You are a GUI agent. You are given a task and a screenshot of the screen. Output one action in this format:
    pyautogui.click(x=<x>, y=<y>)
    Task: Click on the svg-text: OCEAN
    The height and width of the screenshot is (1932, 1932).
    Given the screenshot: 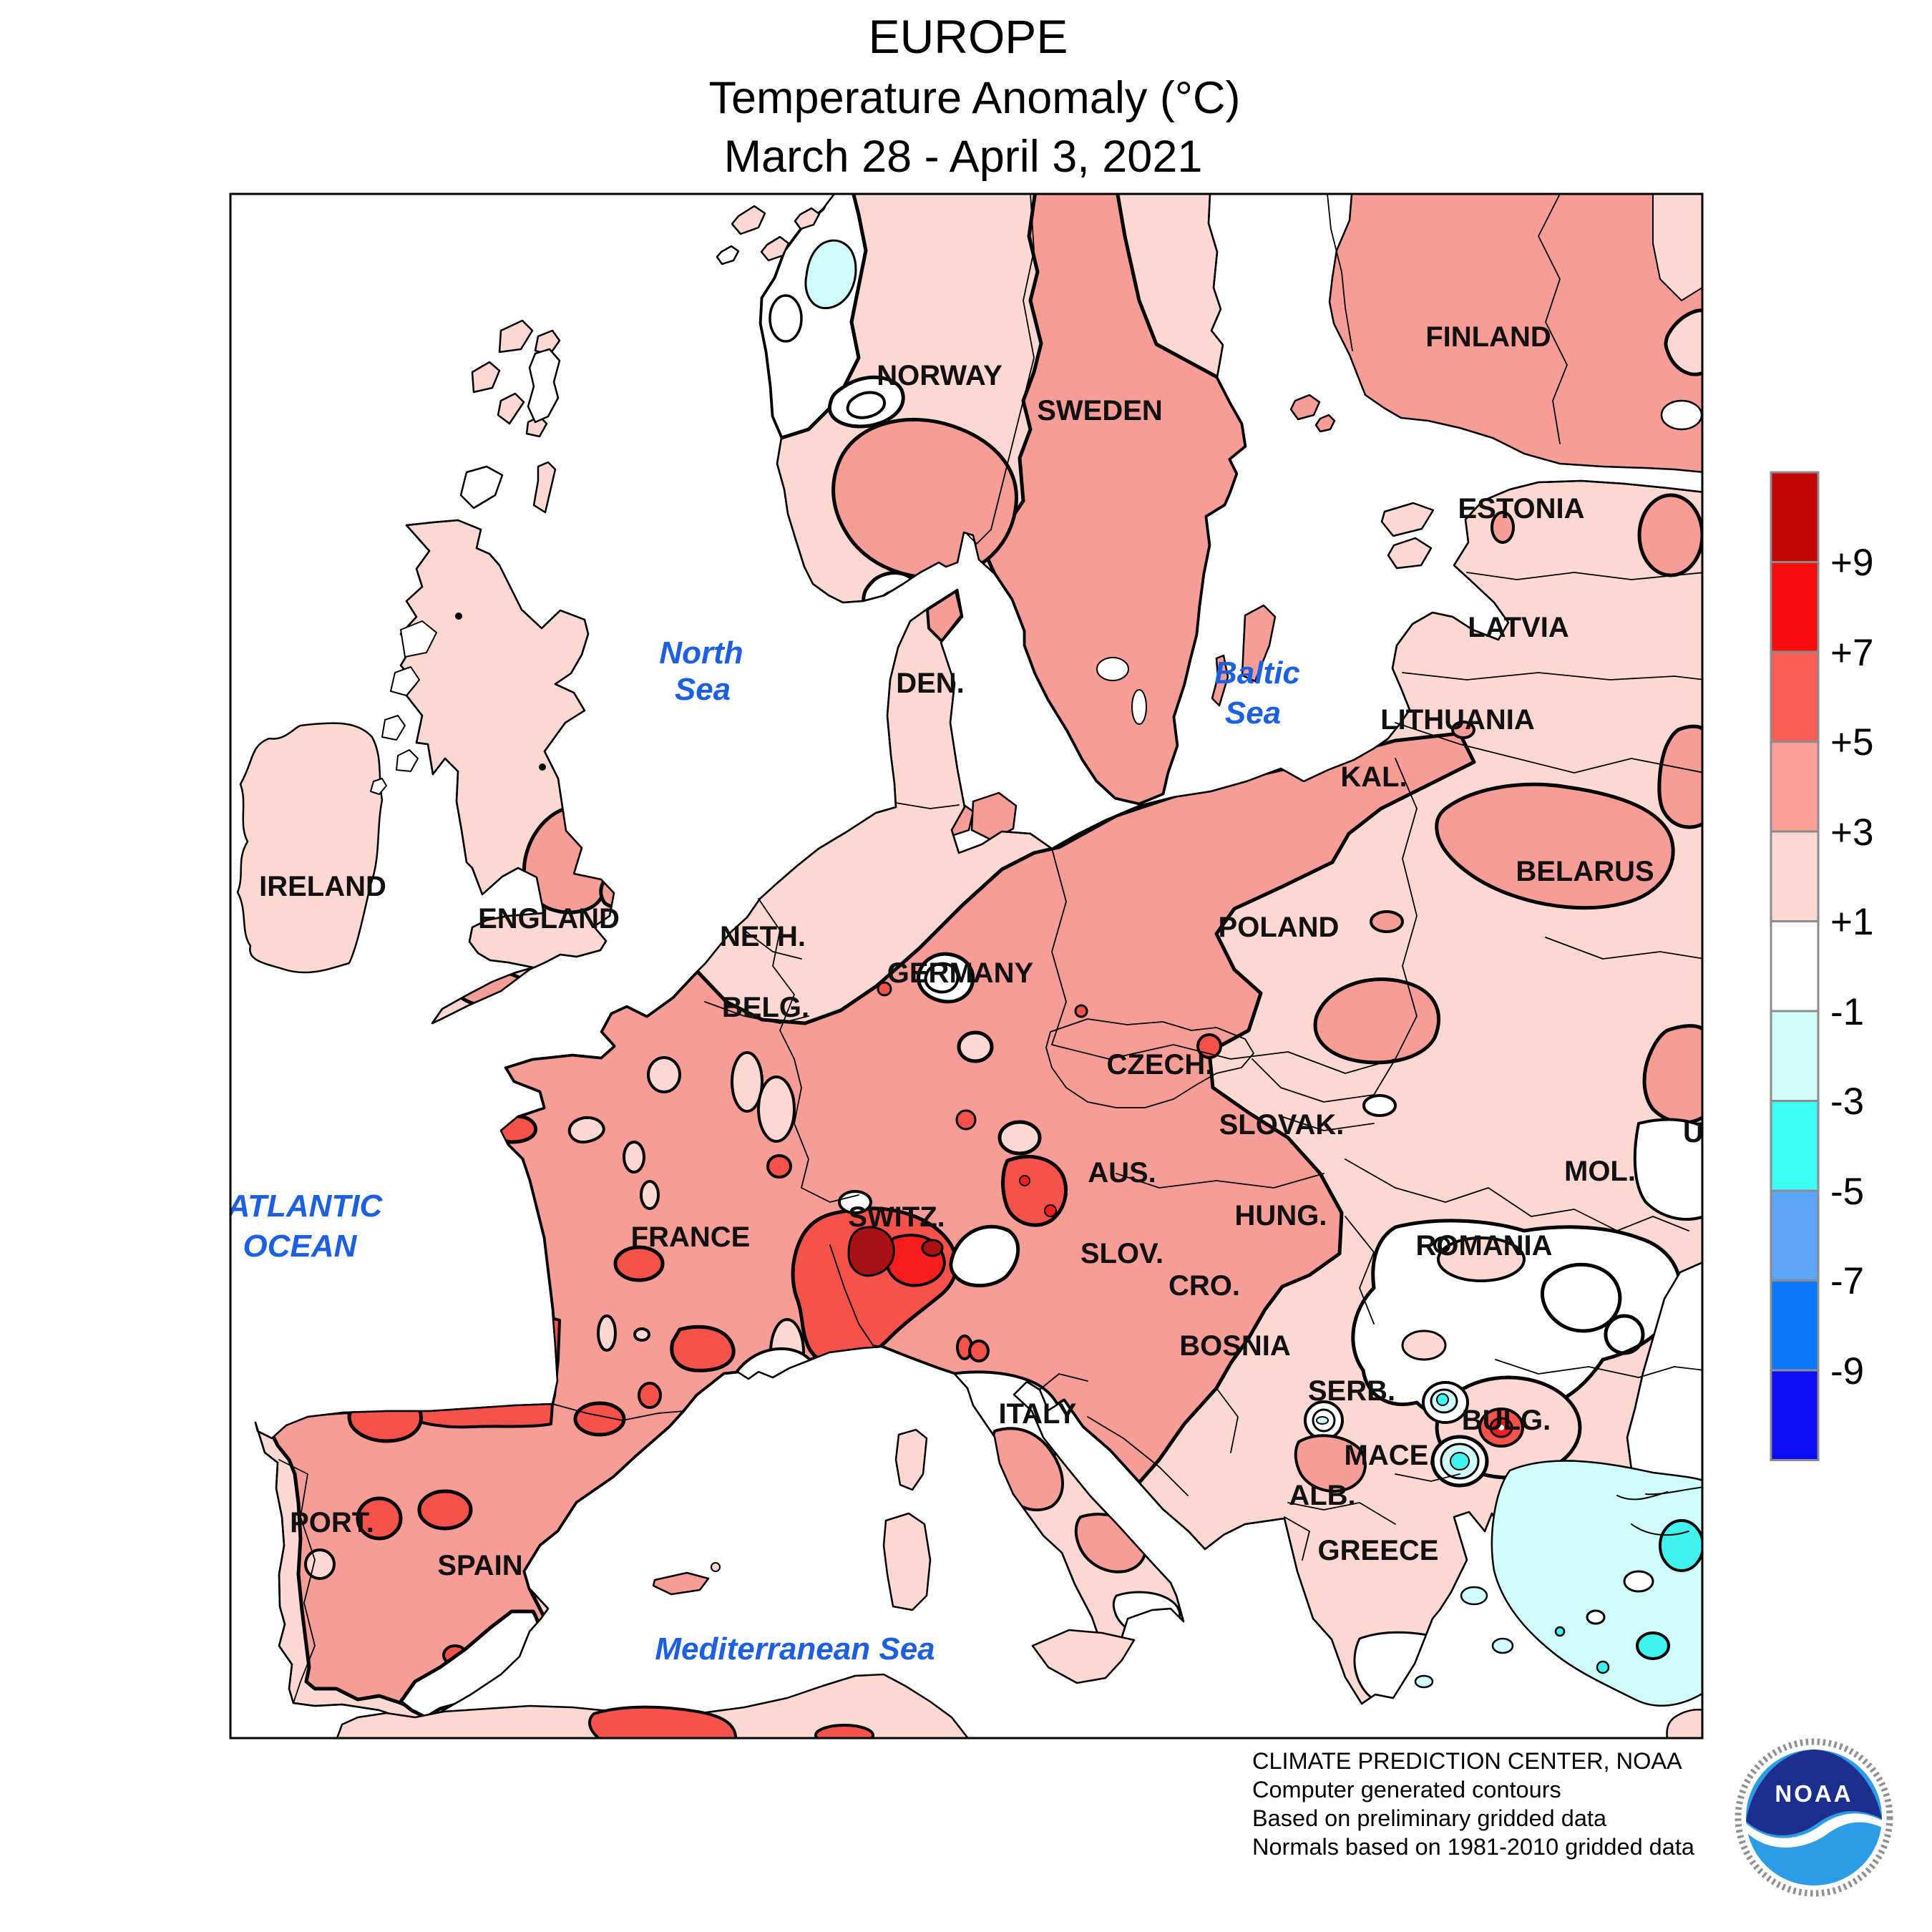 What is the action you would take?
    pyautogui.click(x=300, y=1246)
    